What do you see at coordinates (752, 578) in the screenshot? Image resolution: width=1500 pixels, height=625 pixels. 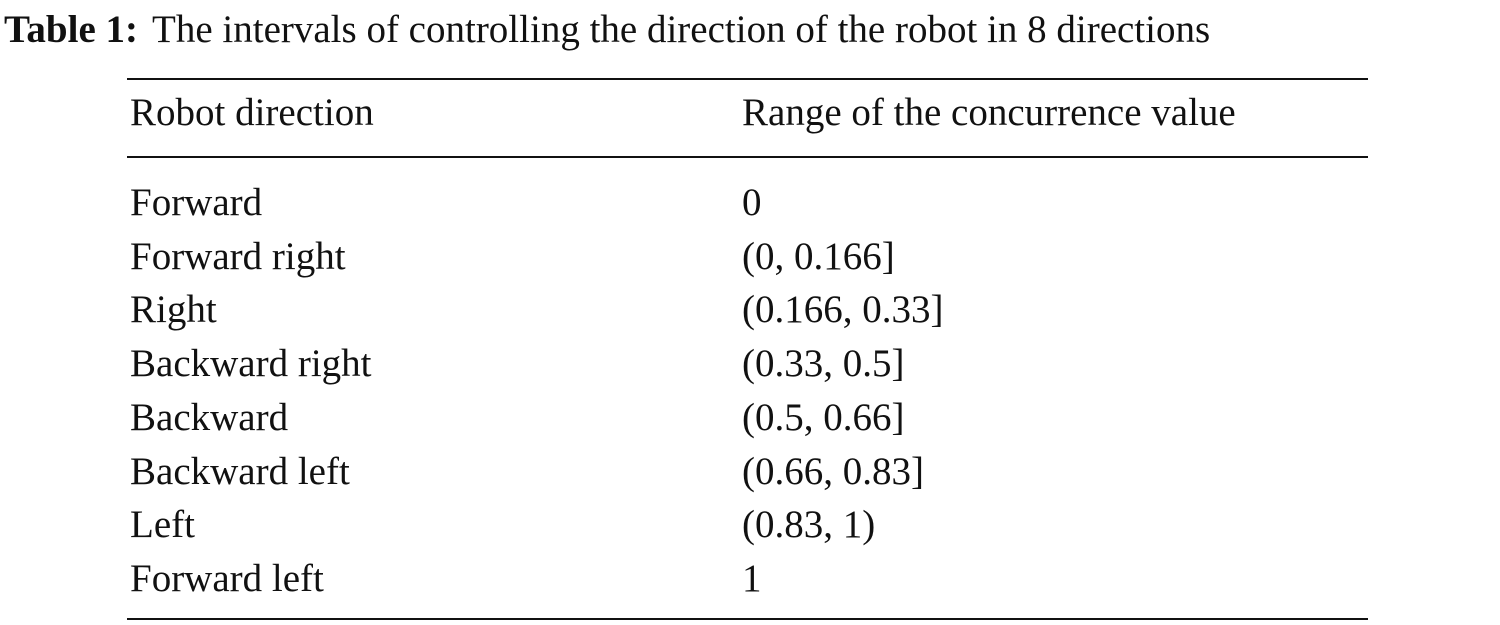 I see `cell-range: 1` at bounding box center [752, 578].